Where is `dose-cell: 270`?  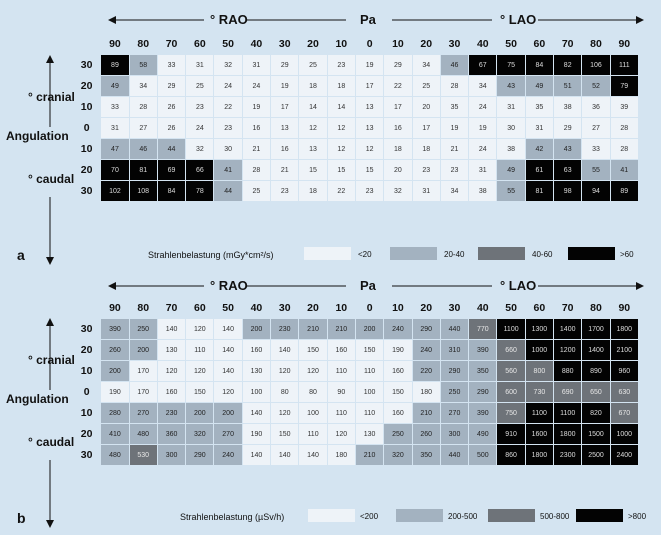 dose-cell: 270 is located at coordinates (143, 413).